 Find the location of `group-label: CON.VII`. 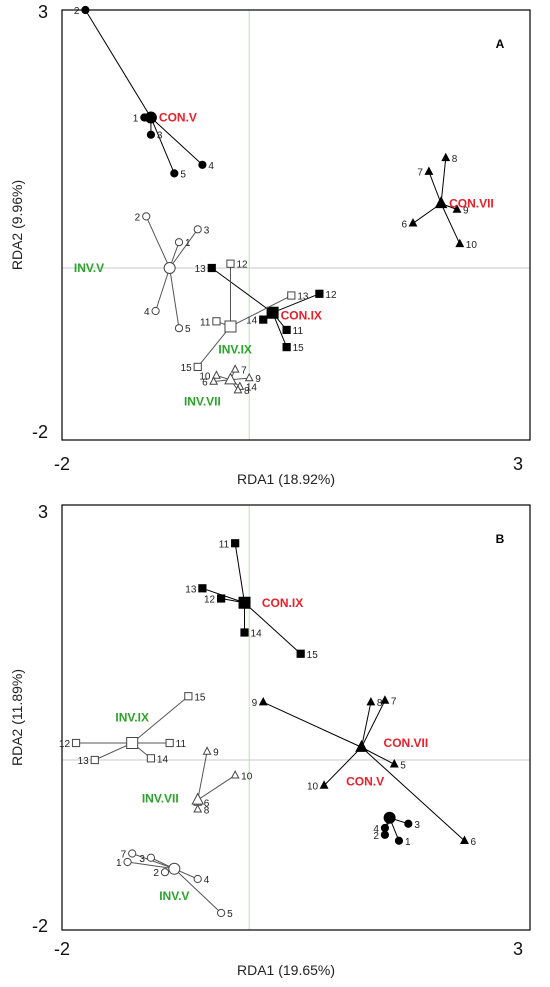

group-label: CON.VII is located at coordinates (406, 743).